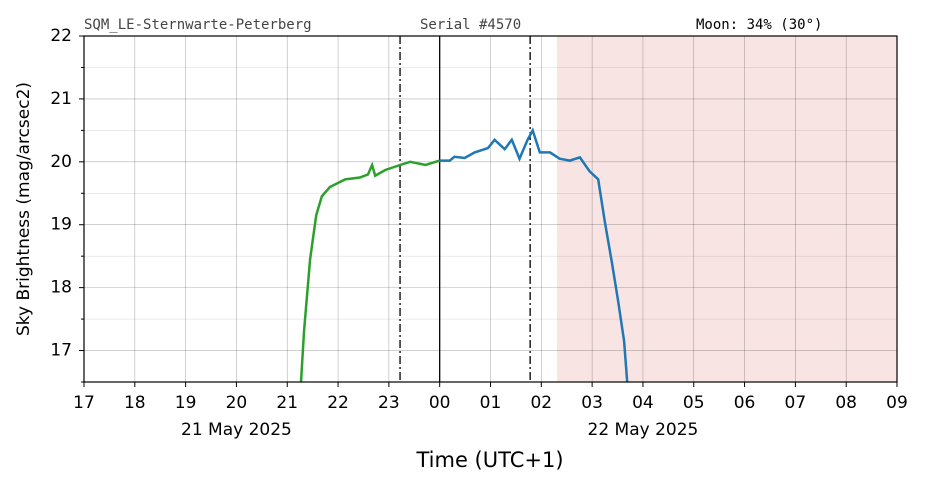  What do you see at coordinates (745, 403) in the screenshot?
I see `x-tick-label: 06` at bounding box center [745, 403].